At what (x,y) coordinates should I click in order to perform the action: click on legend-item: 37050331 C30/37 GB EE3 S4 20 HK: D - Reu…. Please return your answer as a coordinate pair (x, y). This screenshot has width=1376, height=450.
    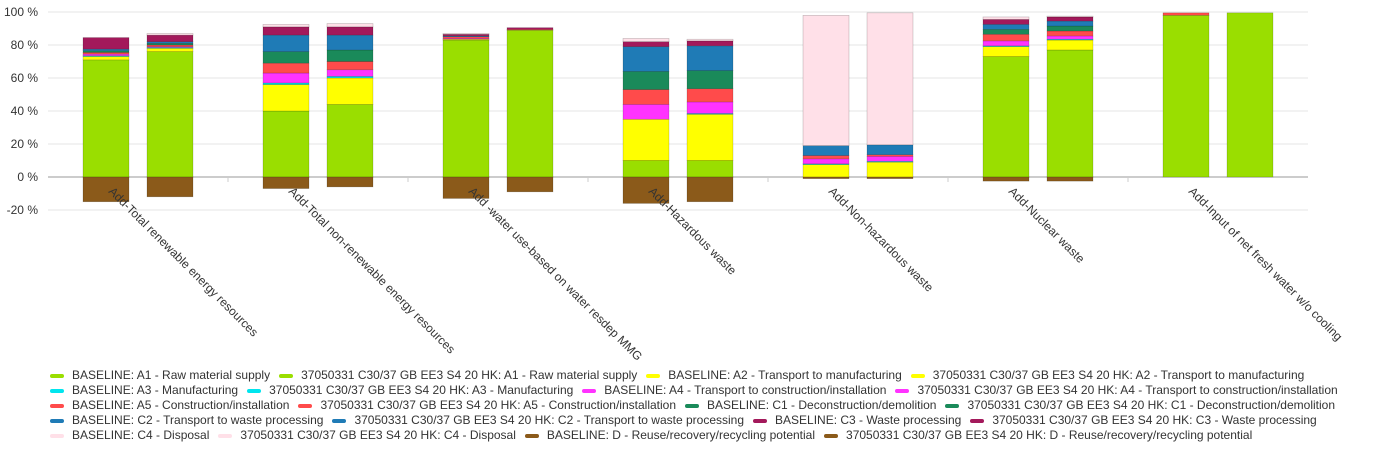
    Looking at the image, I should click on (1038, 435).